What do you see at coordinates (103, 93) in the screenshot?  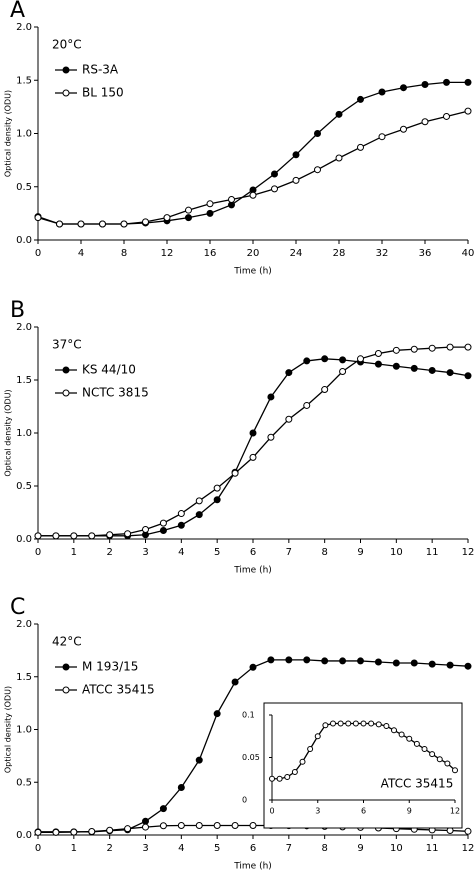 I see `legend-label: BL 150` at bounding box center [103, 93].